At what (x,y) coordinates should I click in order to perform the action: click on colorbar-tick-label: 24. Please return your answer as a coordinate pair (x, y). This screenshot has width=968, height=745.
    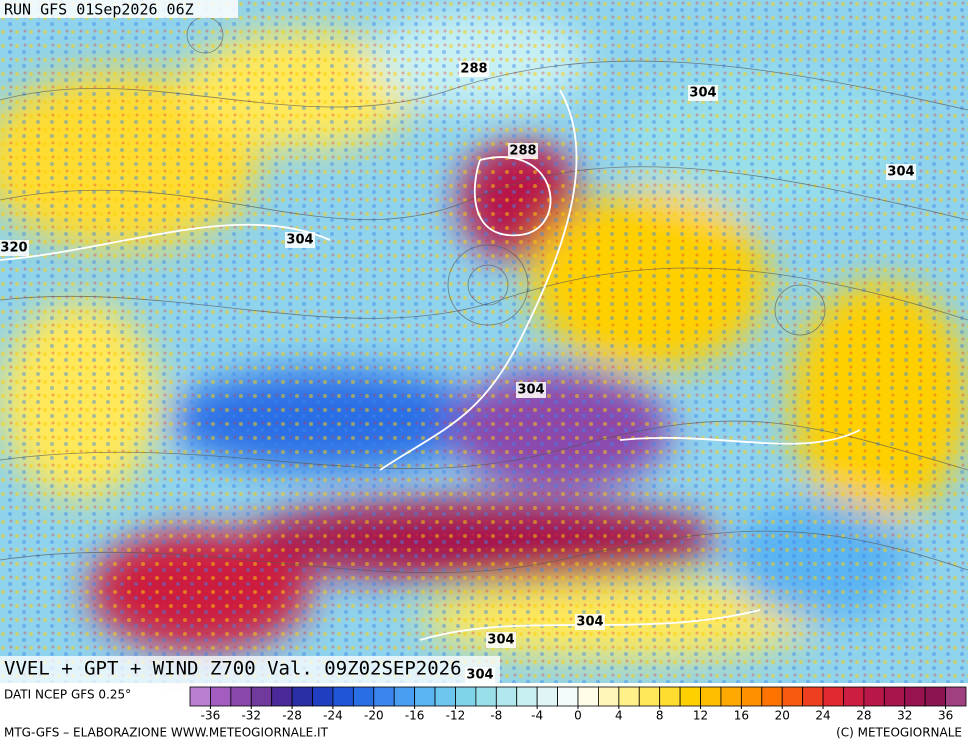
    Looking at the image, I should click on (822, 716).